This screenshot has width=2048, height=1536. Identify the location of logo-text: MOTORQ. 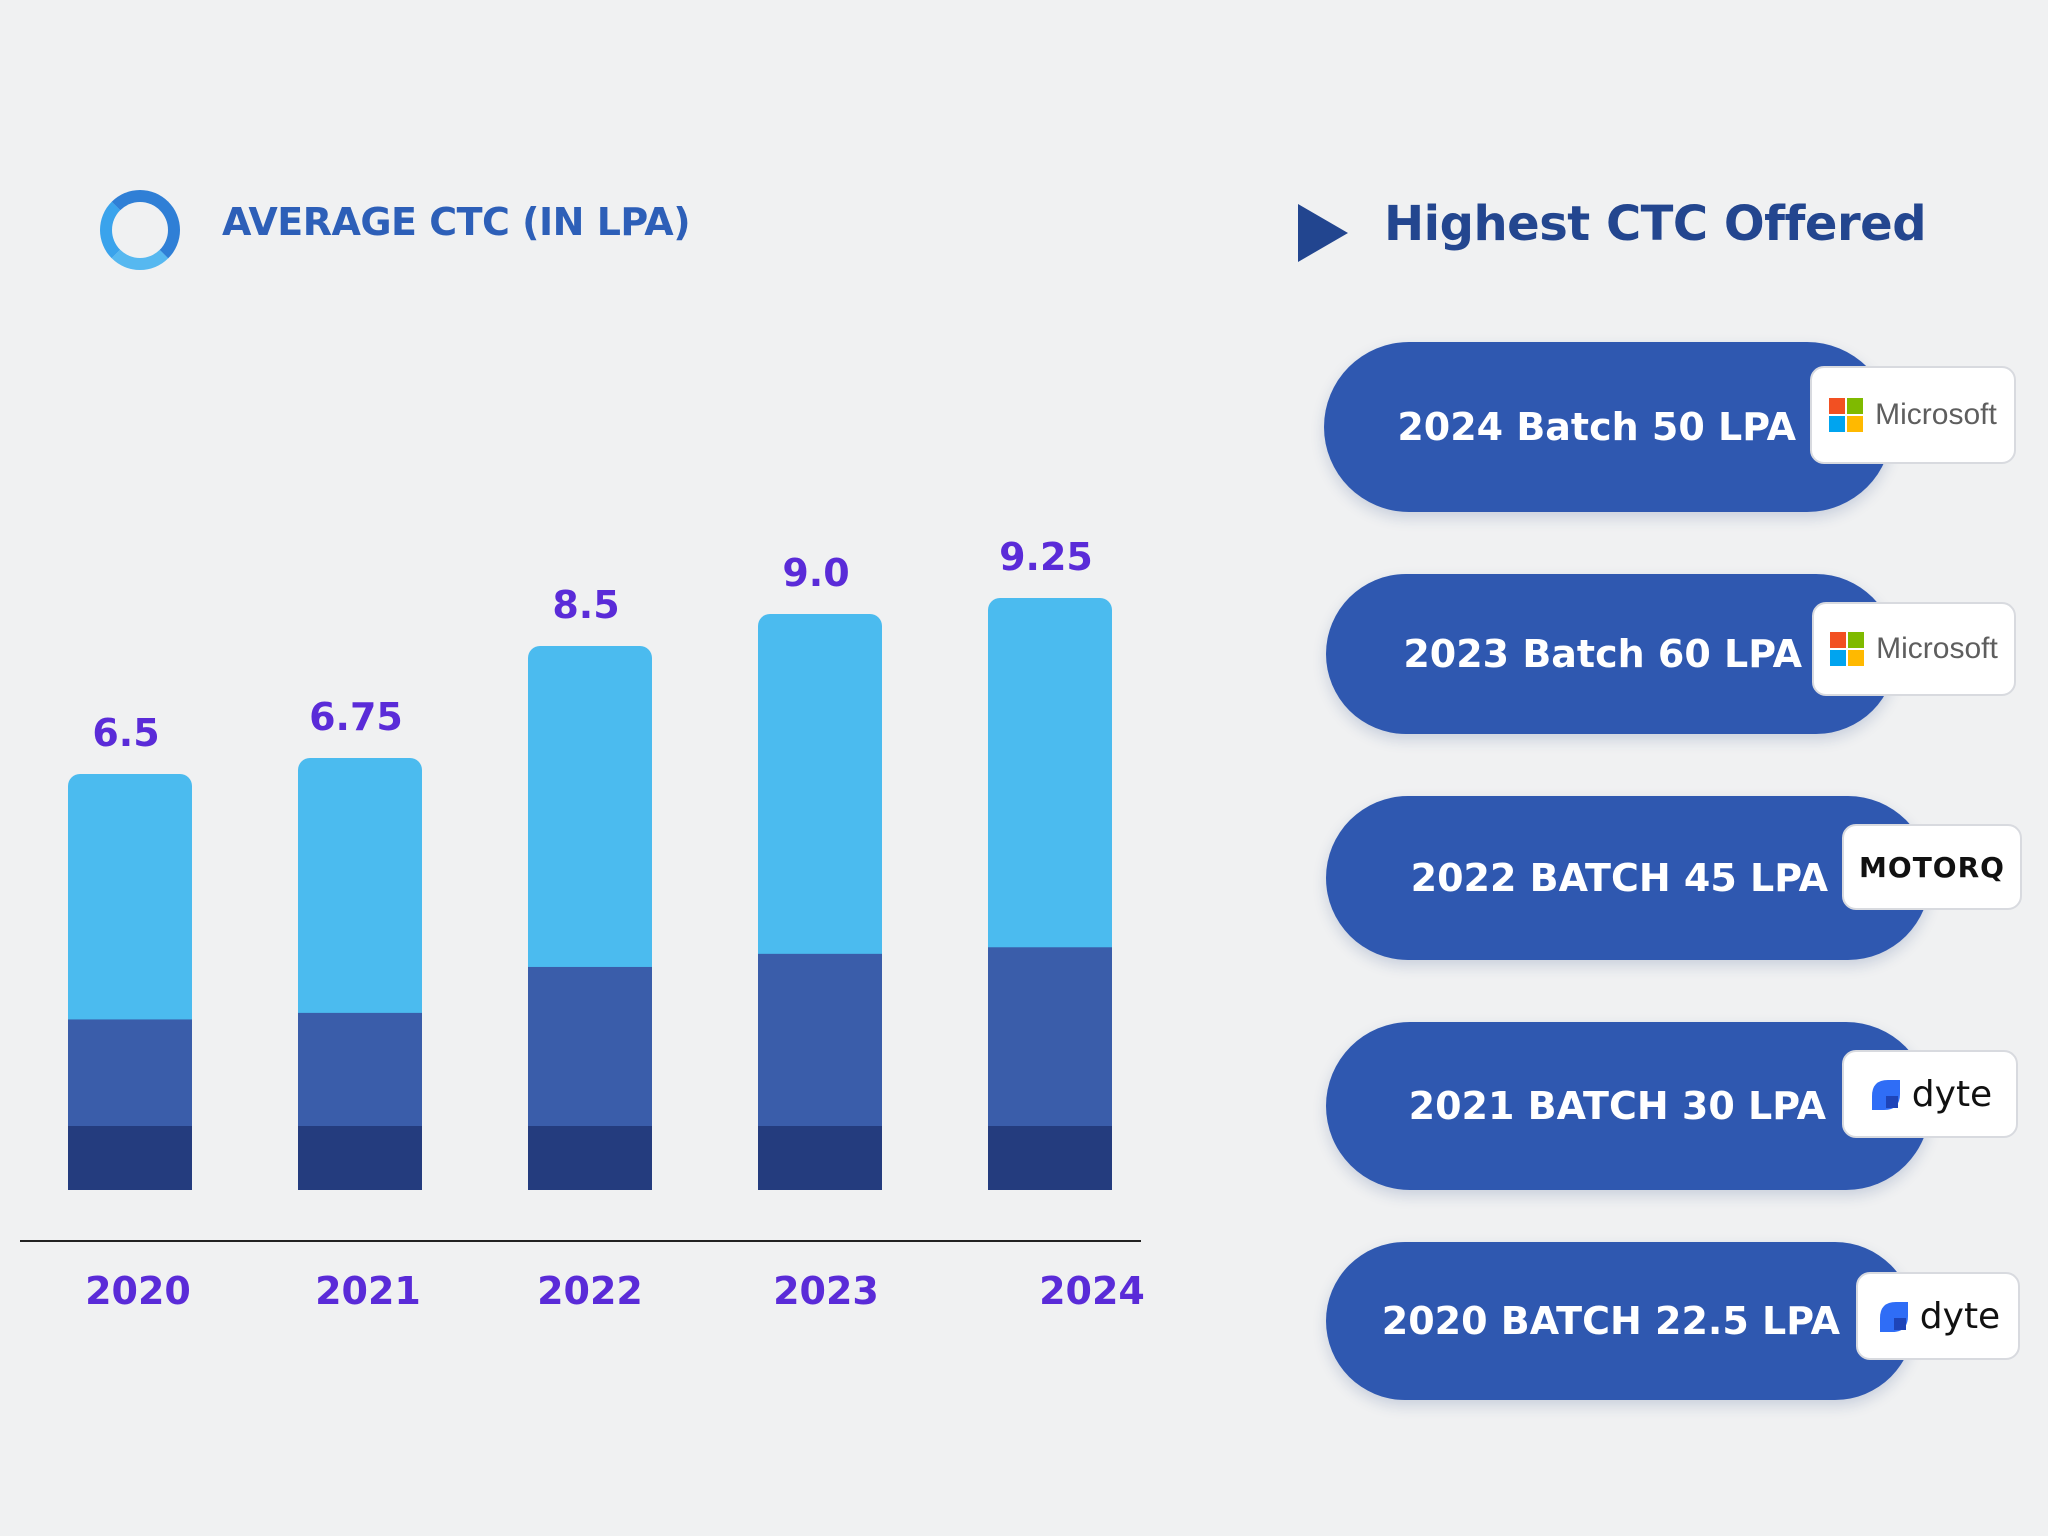
(1932, 867).